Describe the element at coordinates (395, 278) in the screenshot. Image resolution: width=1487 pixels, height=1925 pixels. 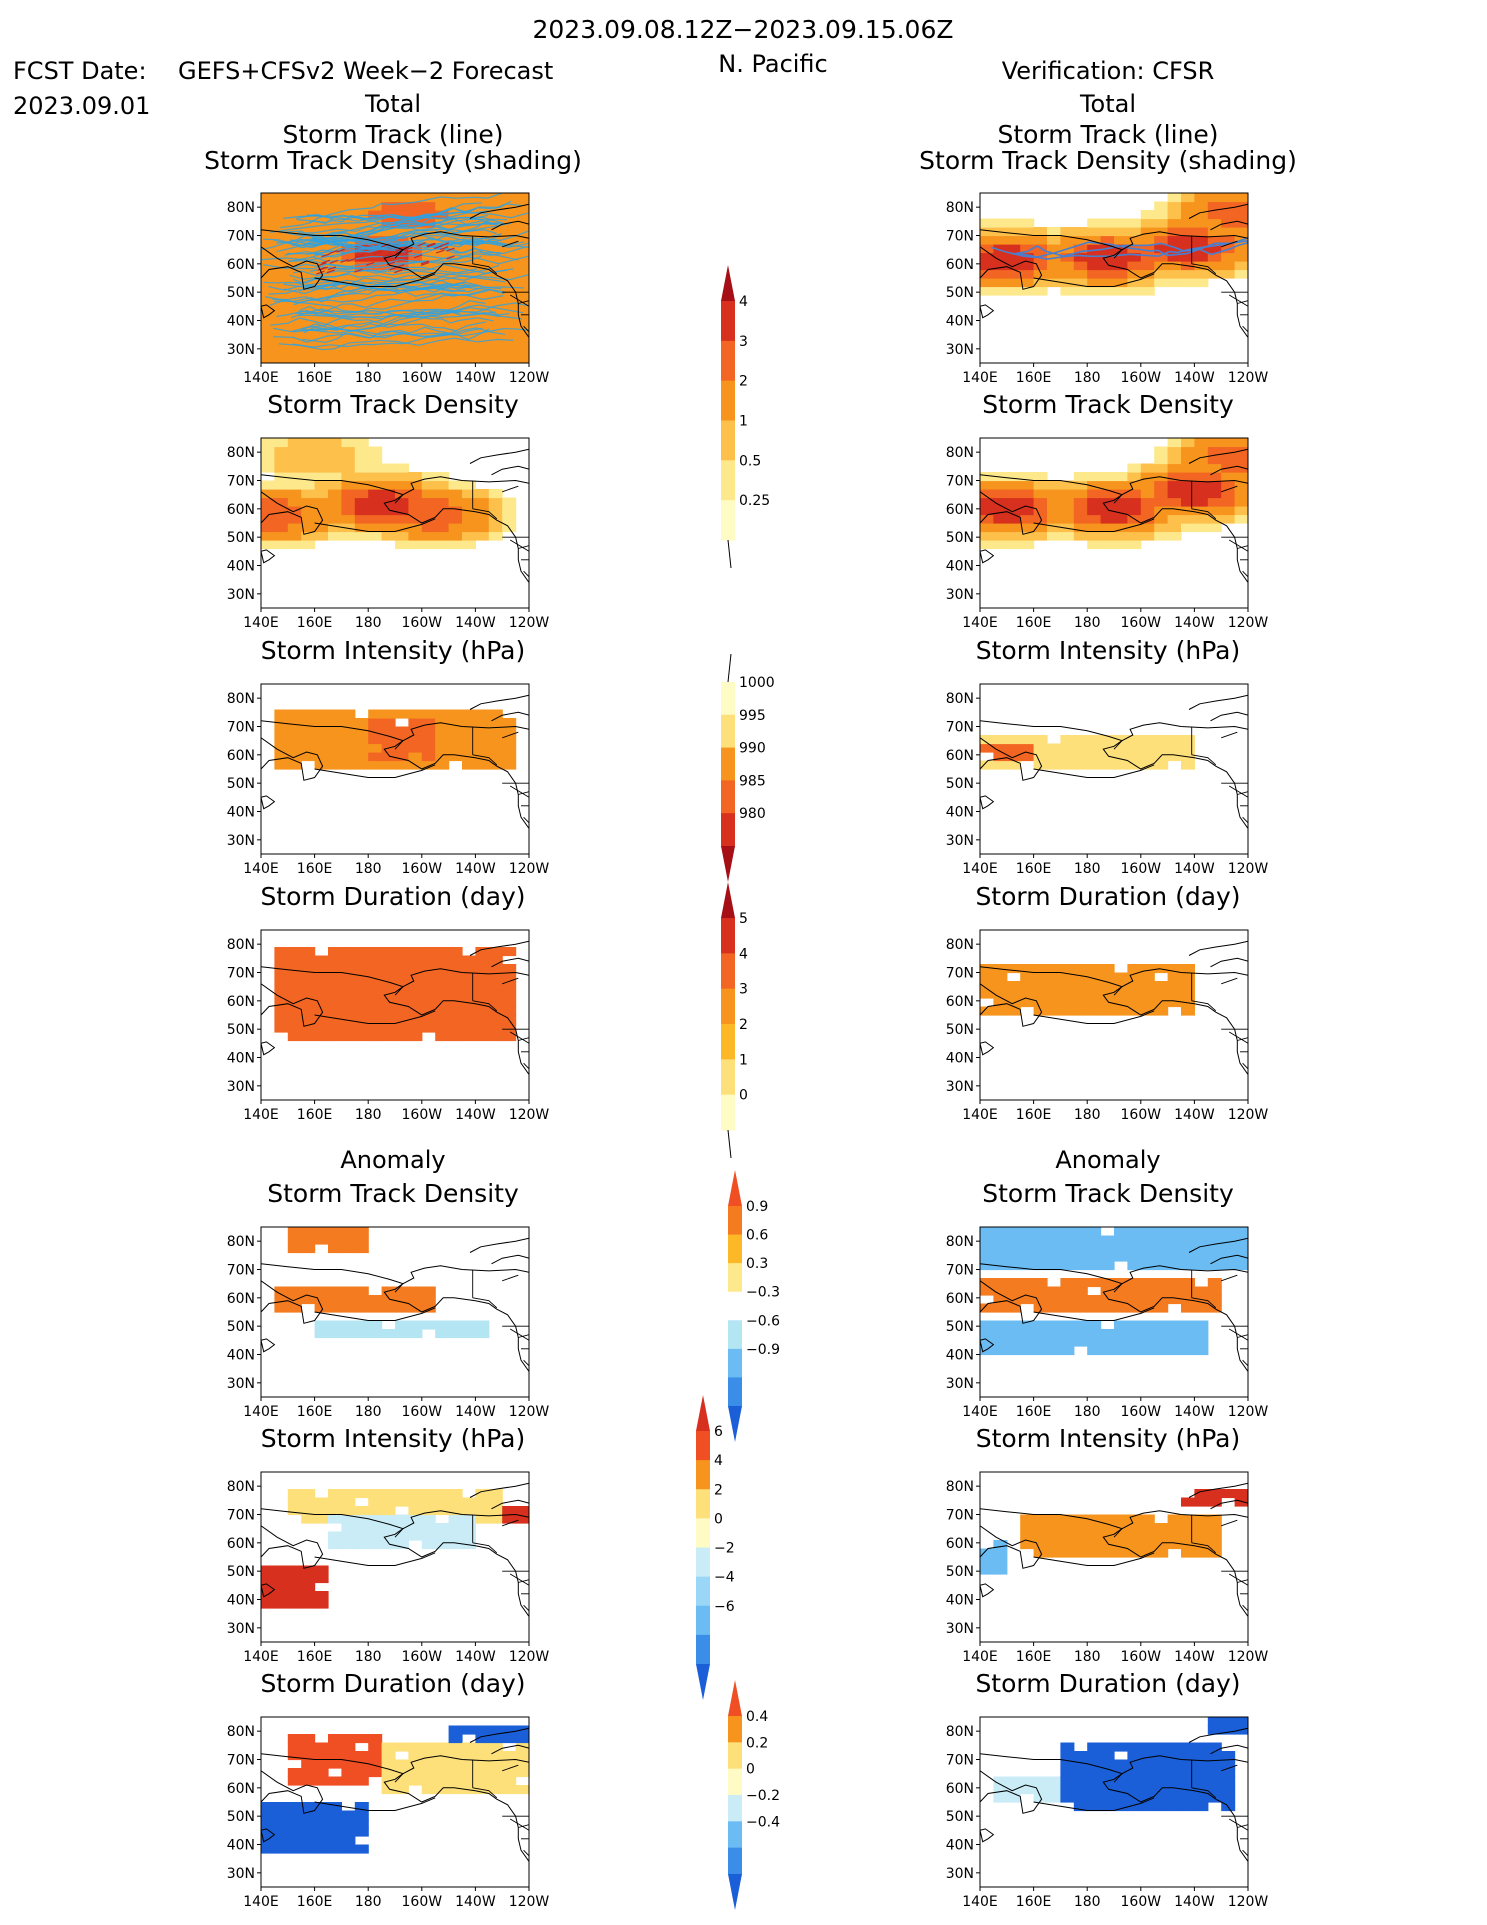
I see `map-frame` at that location.